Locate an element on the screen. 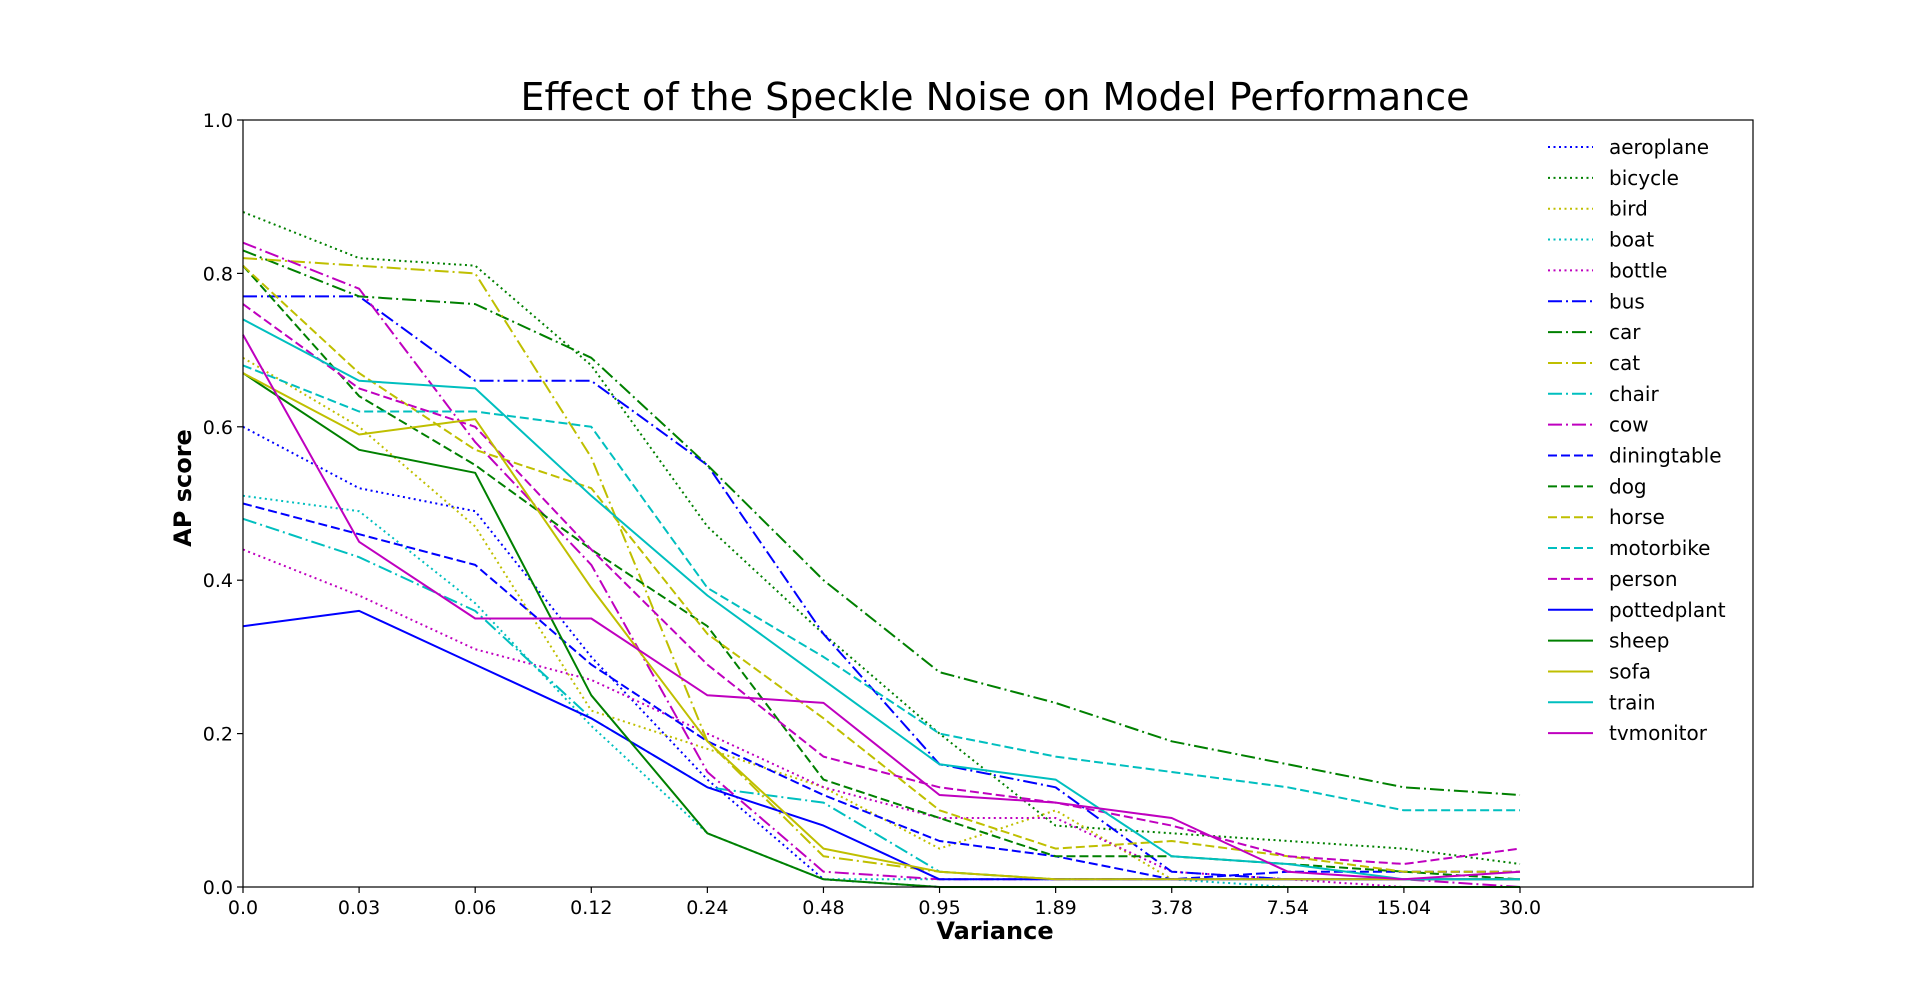 This screenshot has width=1920, height=983. x-tick-label: 7.54 is located at coordinates (1288, 908).